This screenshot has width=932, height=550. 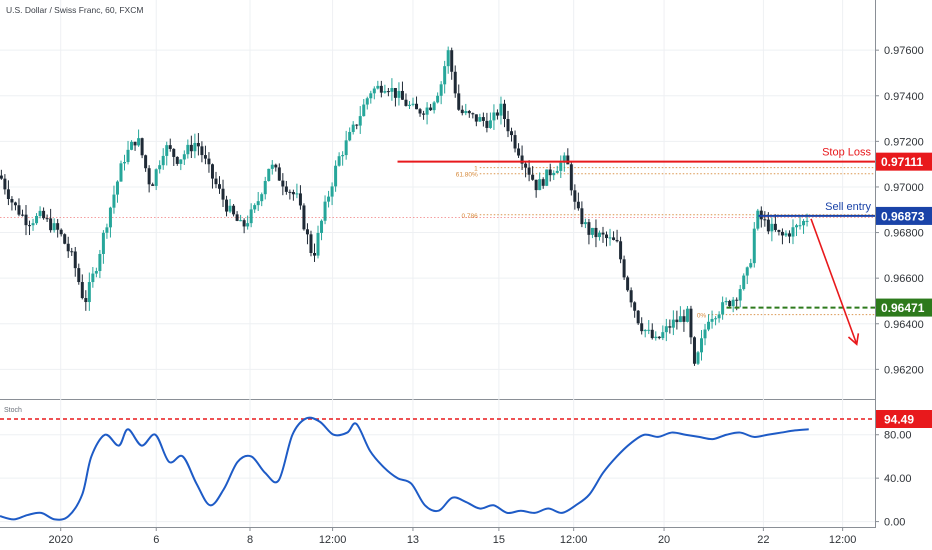 I want to click on price-tick-label: 0.96800, so click(x=904, y=234).